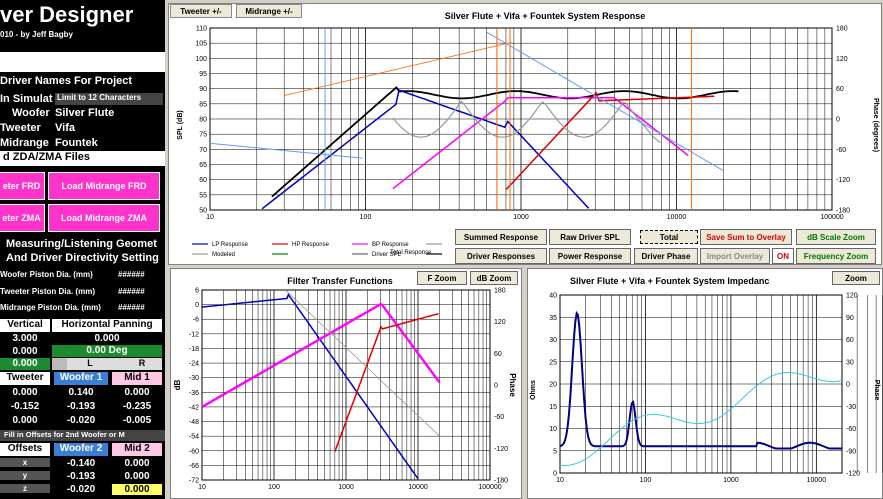  What do you see at coordinates (669, 237) in the screenshot?
I see `total-button: Total` at bounding box center [669, 237].